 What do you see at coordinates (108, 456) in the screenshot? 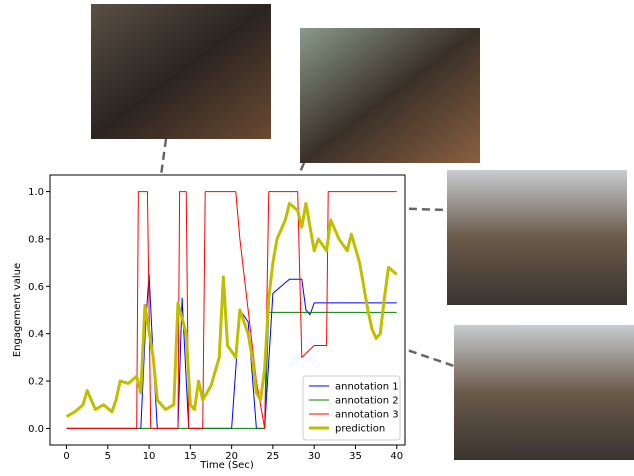
I see `x-tick-label: 5` at bounding box center [108, 456].